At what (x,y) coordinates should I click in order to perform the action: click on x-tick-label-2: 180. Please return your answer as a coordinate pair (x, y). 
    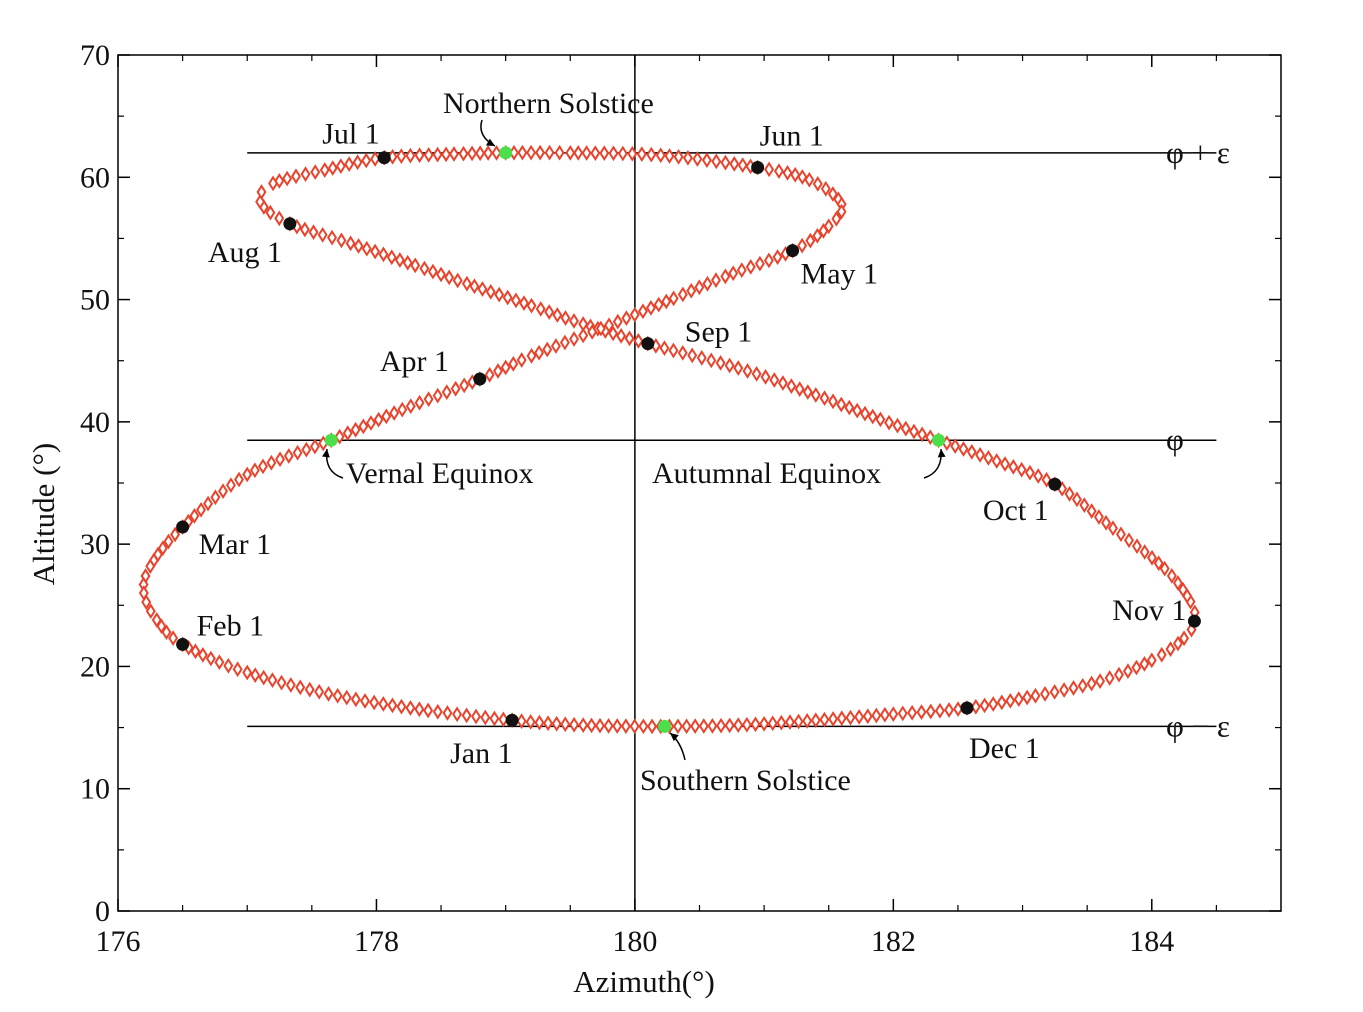
    Looking at the image, I should click on (634, 941).